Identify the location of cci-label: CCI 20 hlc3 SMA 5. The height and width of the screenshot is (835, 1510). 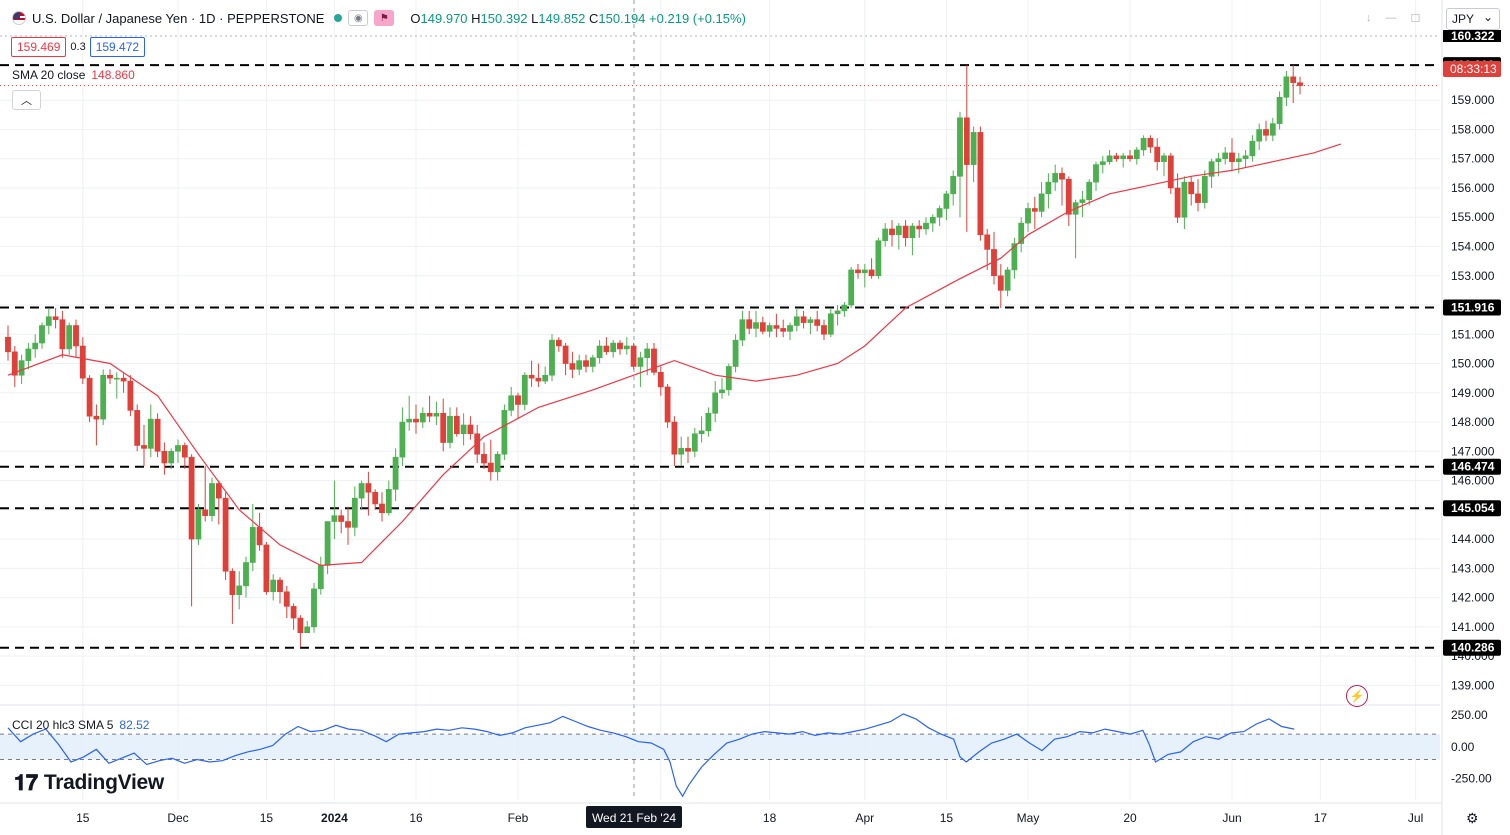
(63, 725).